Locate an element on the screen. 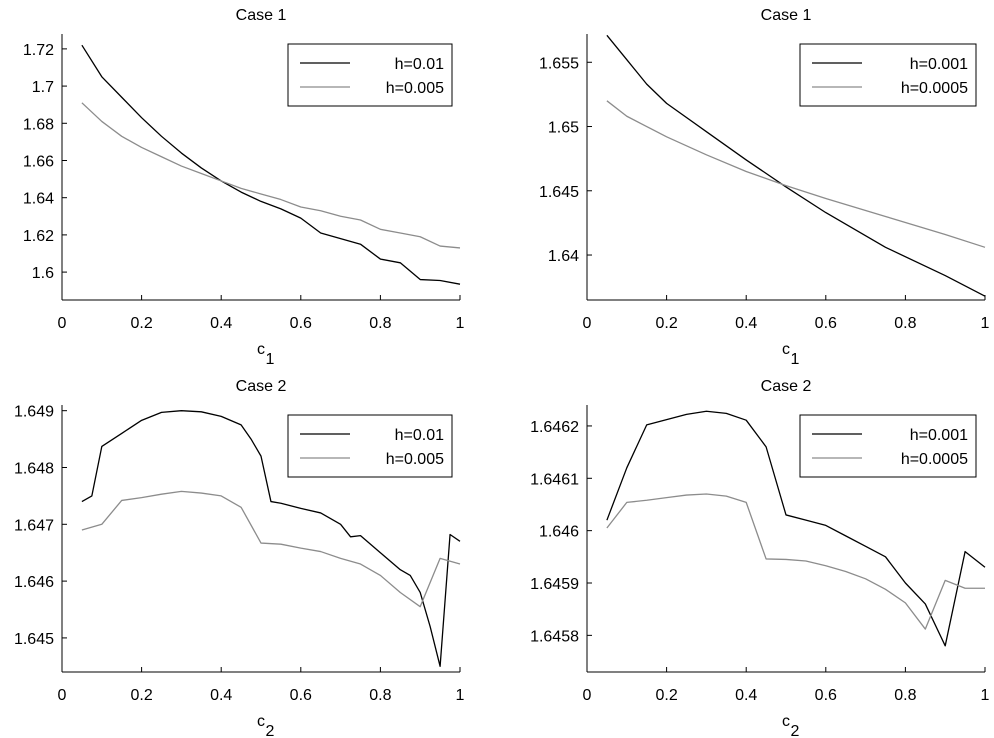  y-tick-label: 1.6458 is located at coordinates (554, 636).